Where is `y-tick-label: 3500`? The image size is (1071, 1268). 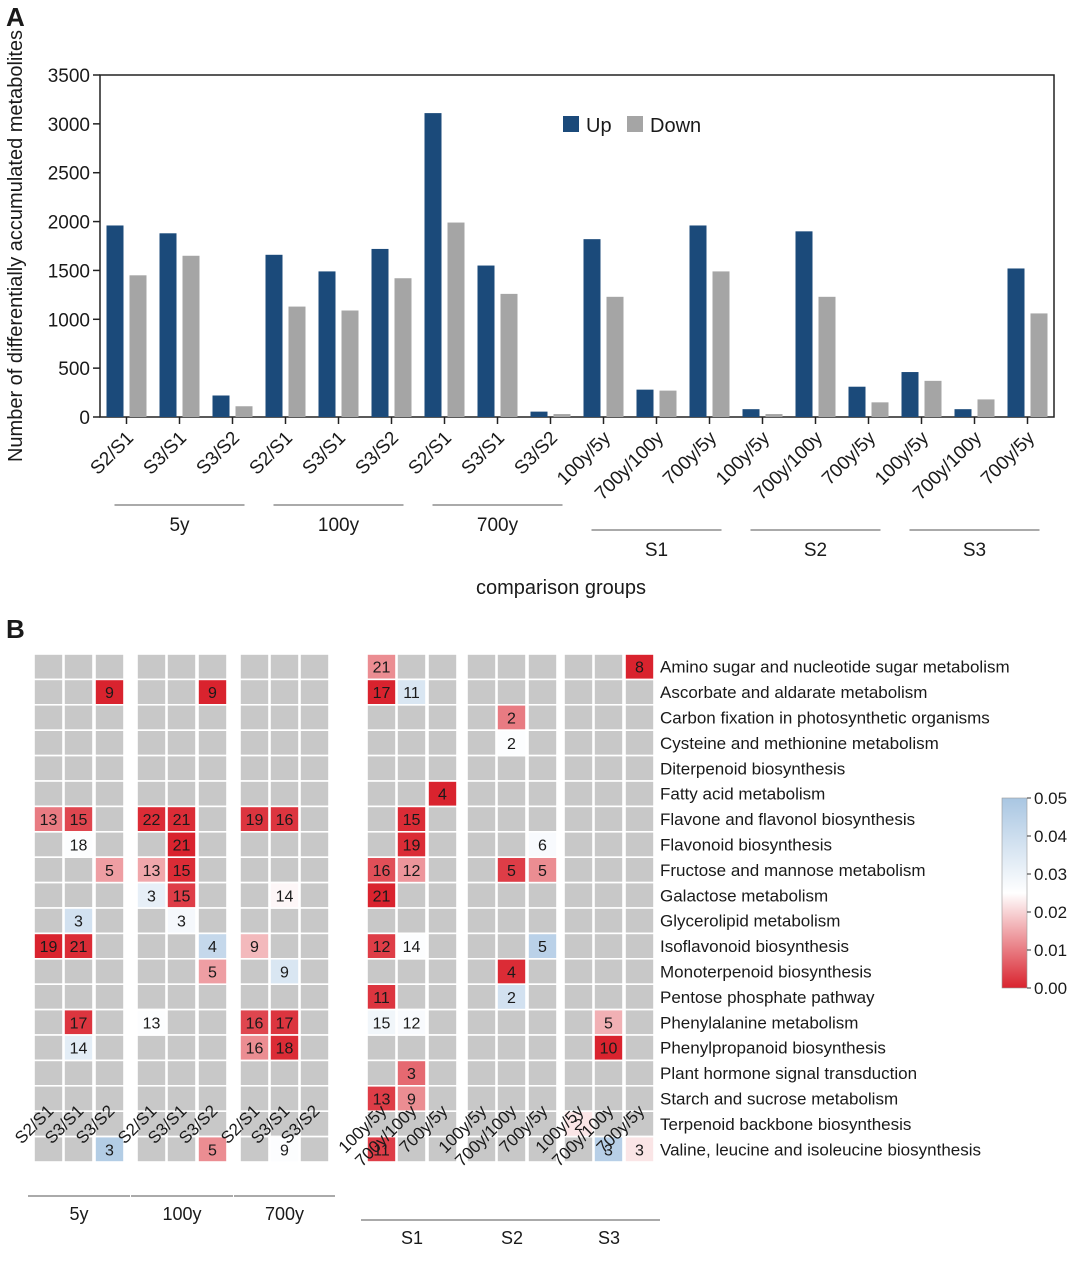
y-tick-label: 3500 is located at coordinates (69, 76).